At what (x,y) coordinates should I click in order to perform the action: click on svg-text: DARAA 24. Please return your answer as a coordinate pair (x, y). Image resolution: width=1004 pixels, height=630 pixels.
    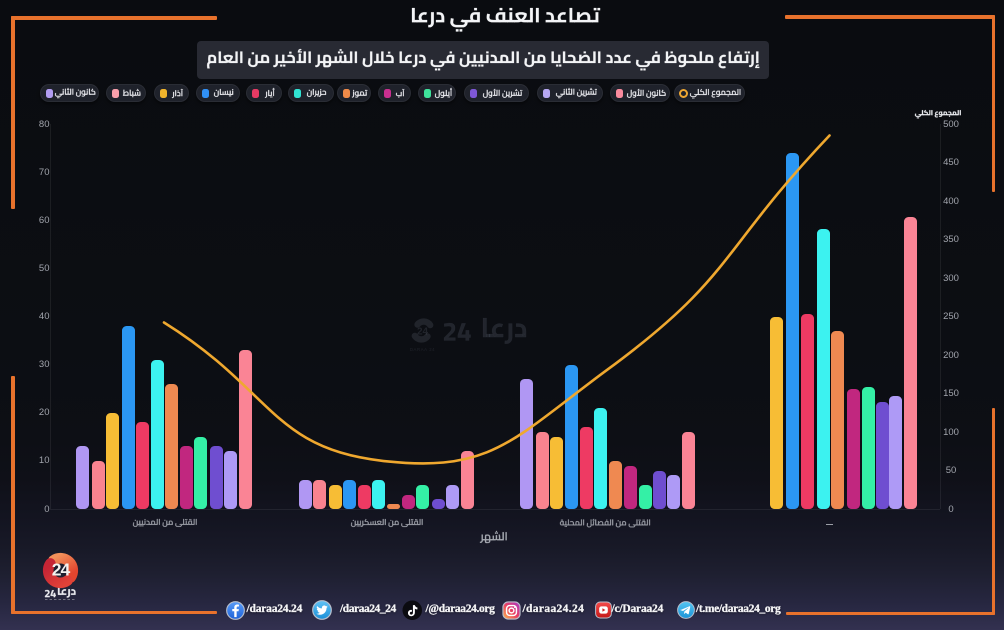
    Looking at the image, I should click on (421, 349).